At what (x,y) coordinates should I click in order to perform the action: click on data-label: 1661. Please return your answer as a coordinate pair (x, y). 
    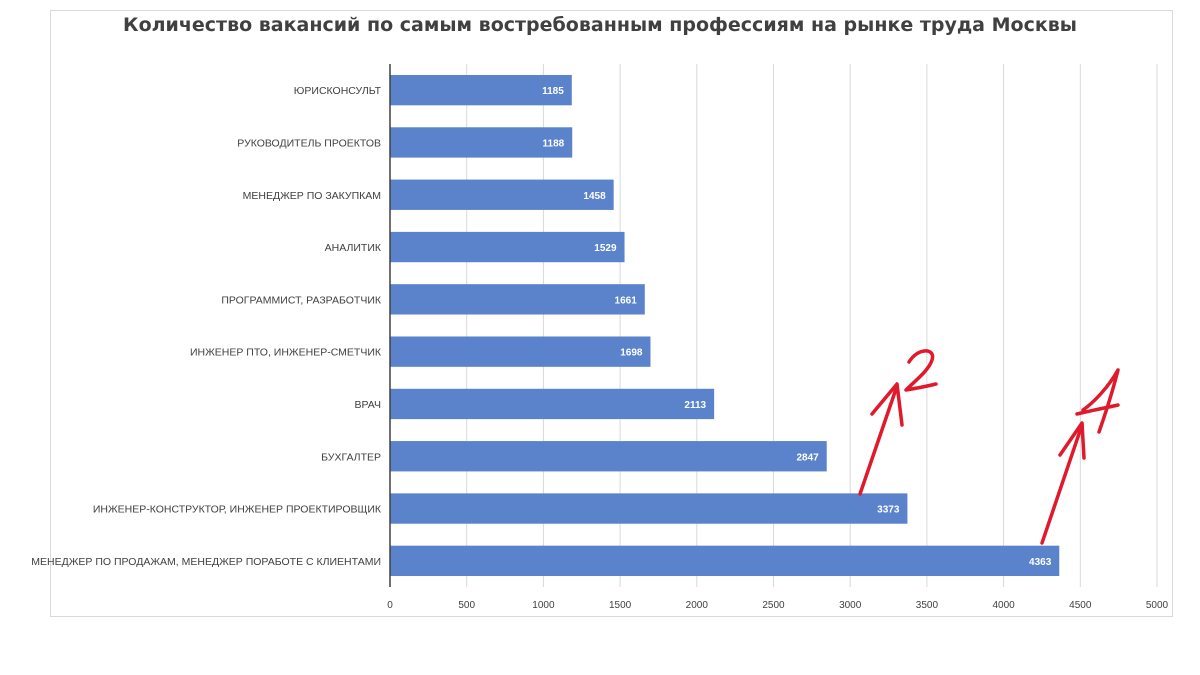
    Looking at the image, I should click on (626, 300).